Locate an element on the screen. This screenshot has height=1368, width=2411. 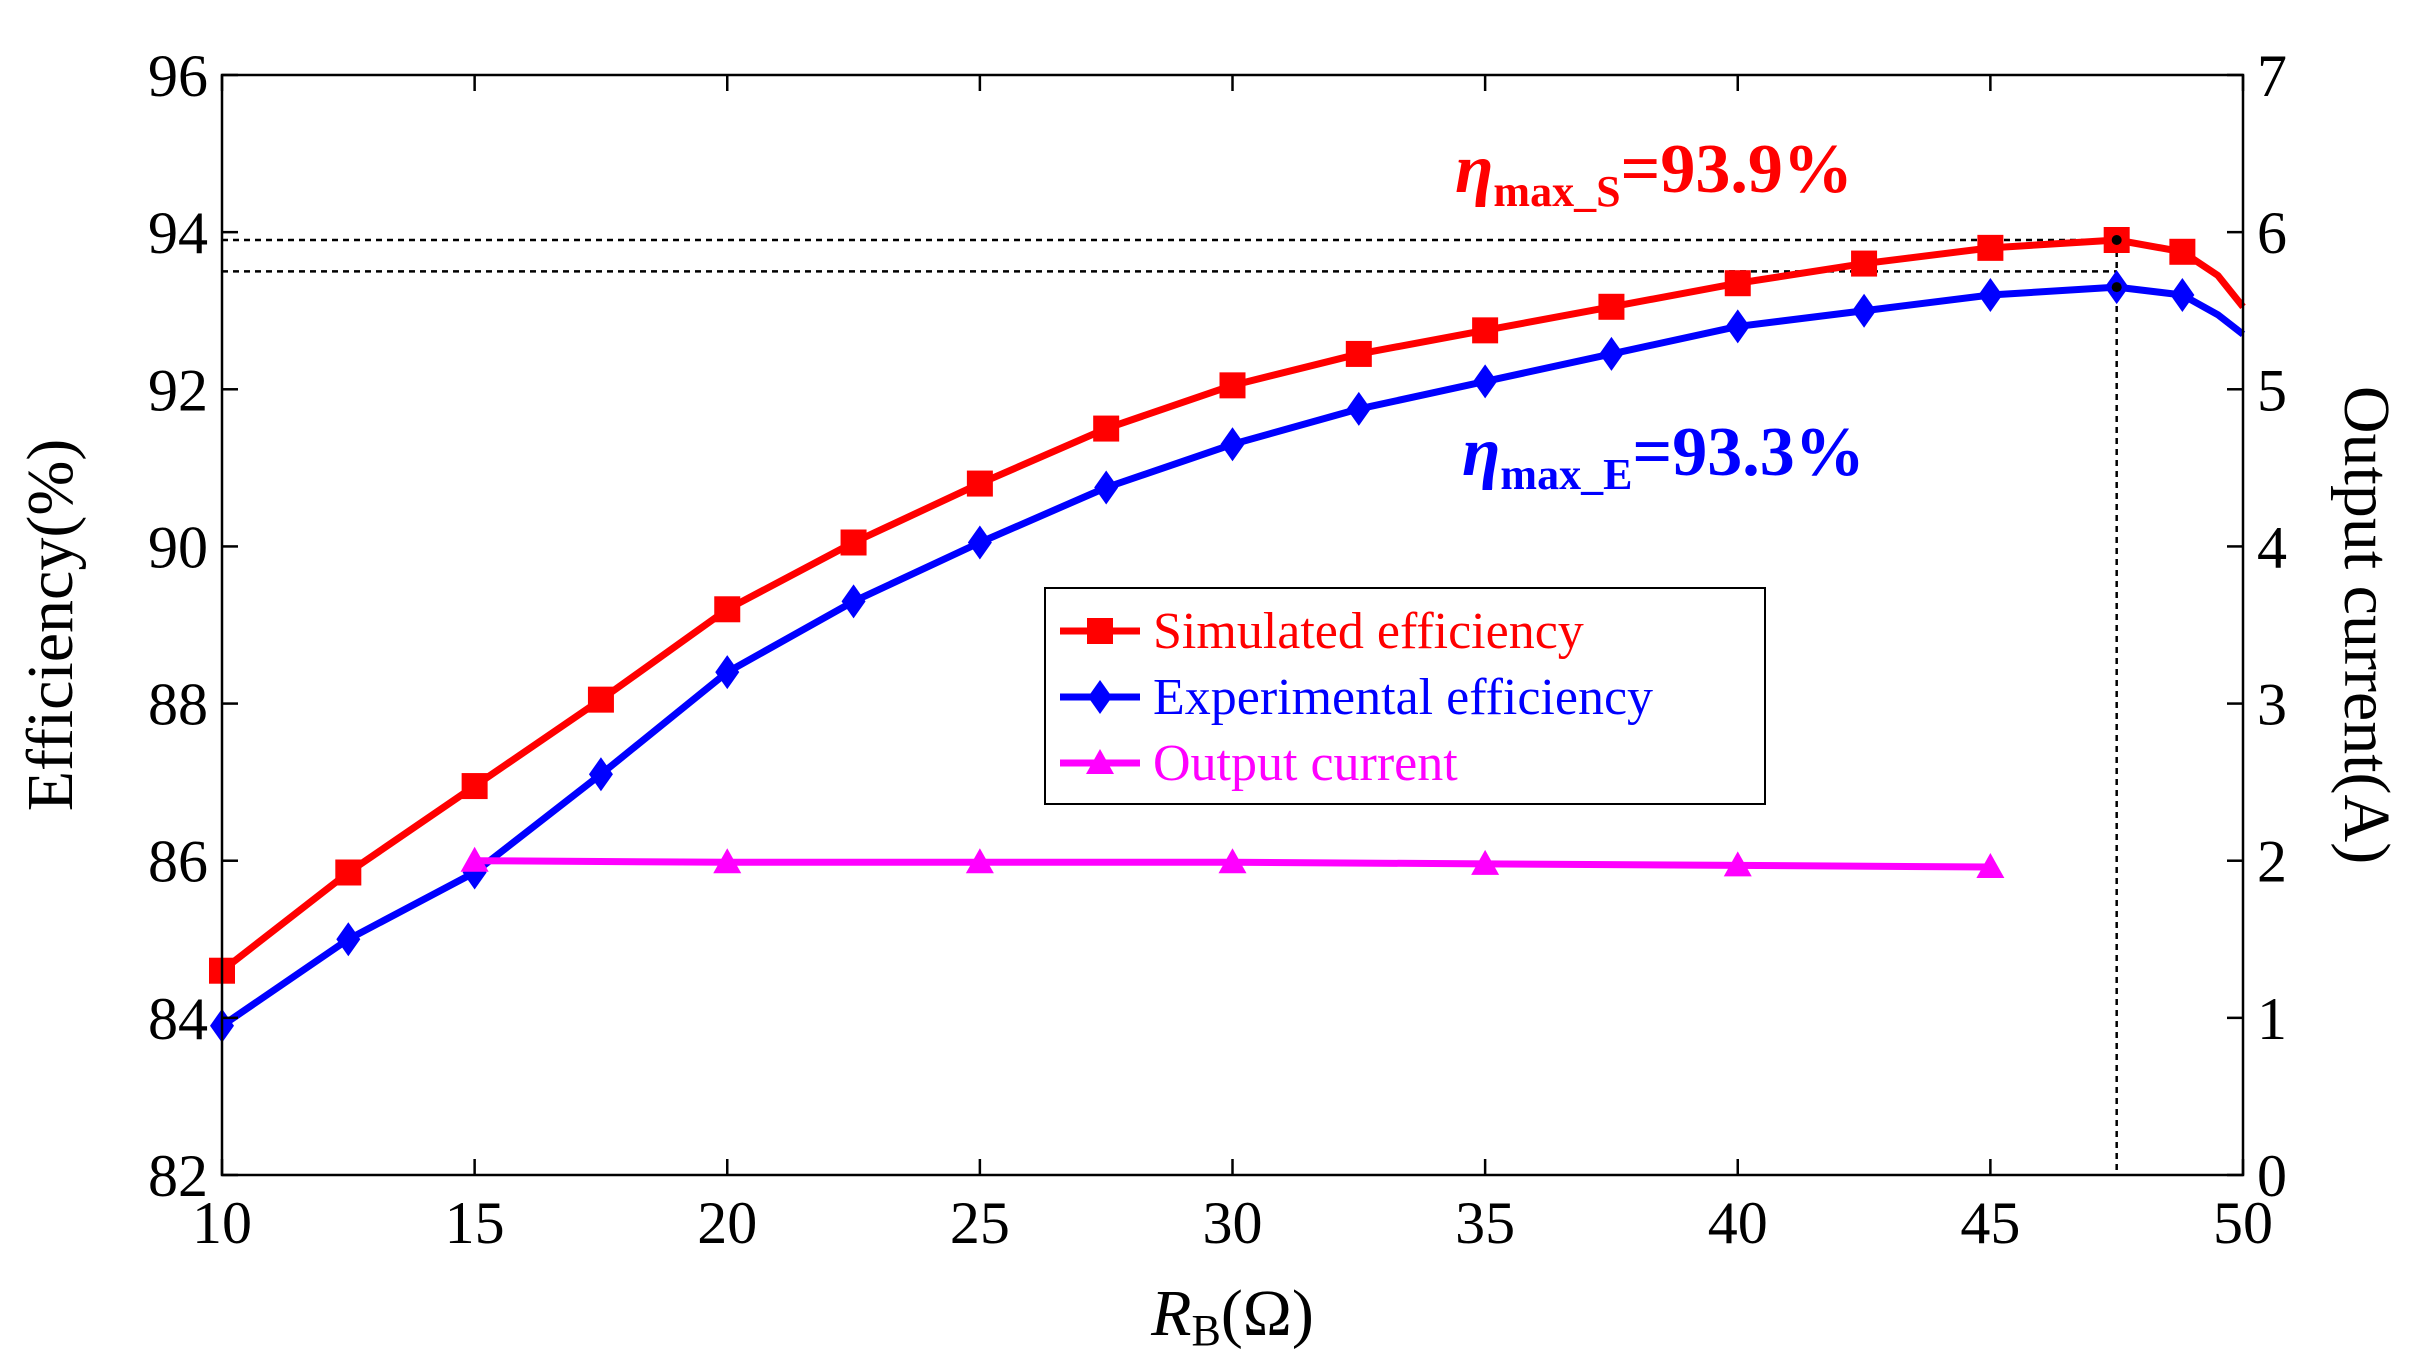
y2-tick-label: 2 is located at coordinates (2272, 862).